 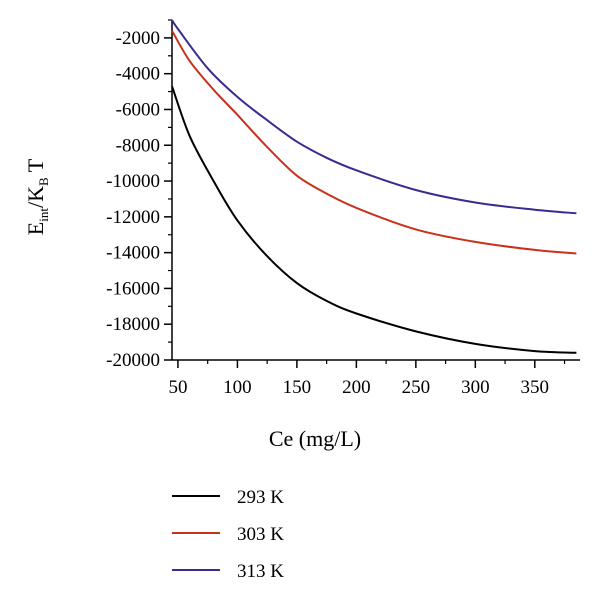 What do you see at coordinates (138, 38) in the screenshot?
I see `y-tick-label: -2000` at bounding box center [138, 38].